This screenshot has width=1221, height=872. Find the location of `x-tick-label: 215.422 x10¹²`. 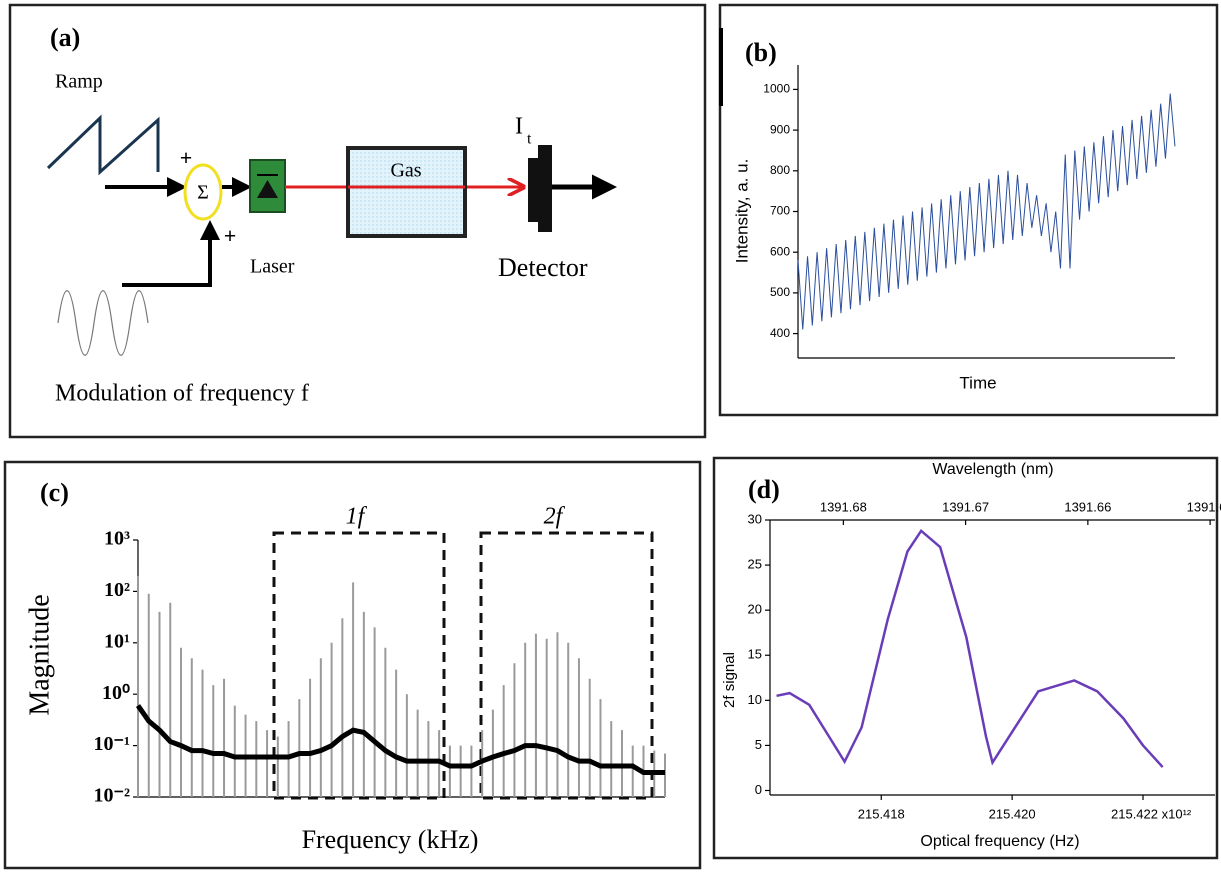

x-tick-label: 215.422 x10¹² is located at coordinates (1151, 813).